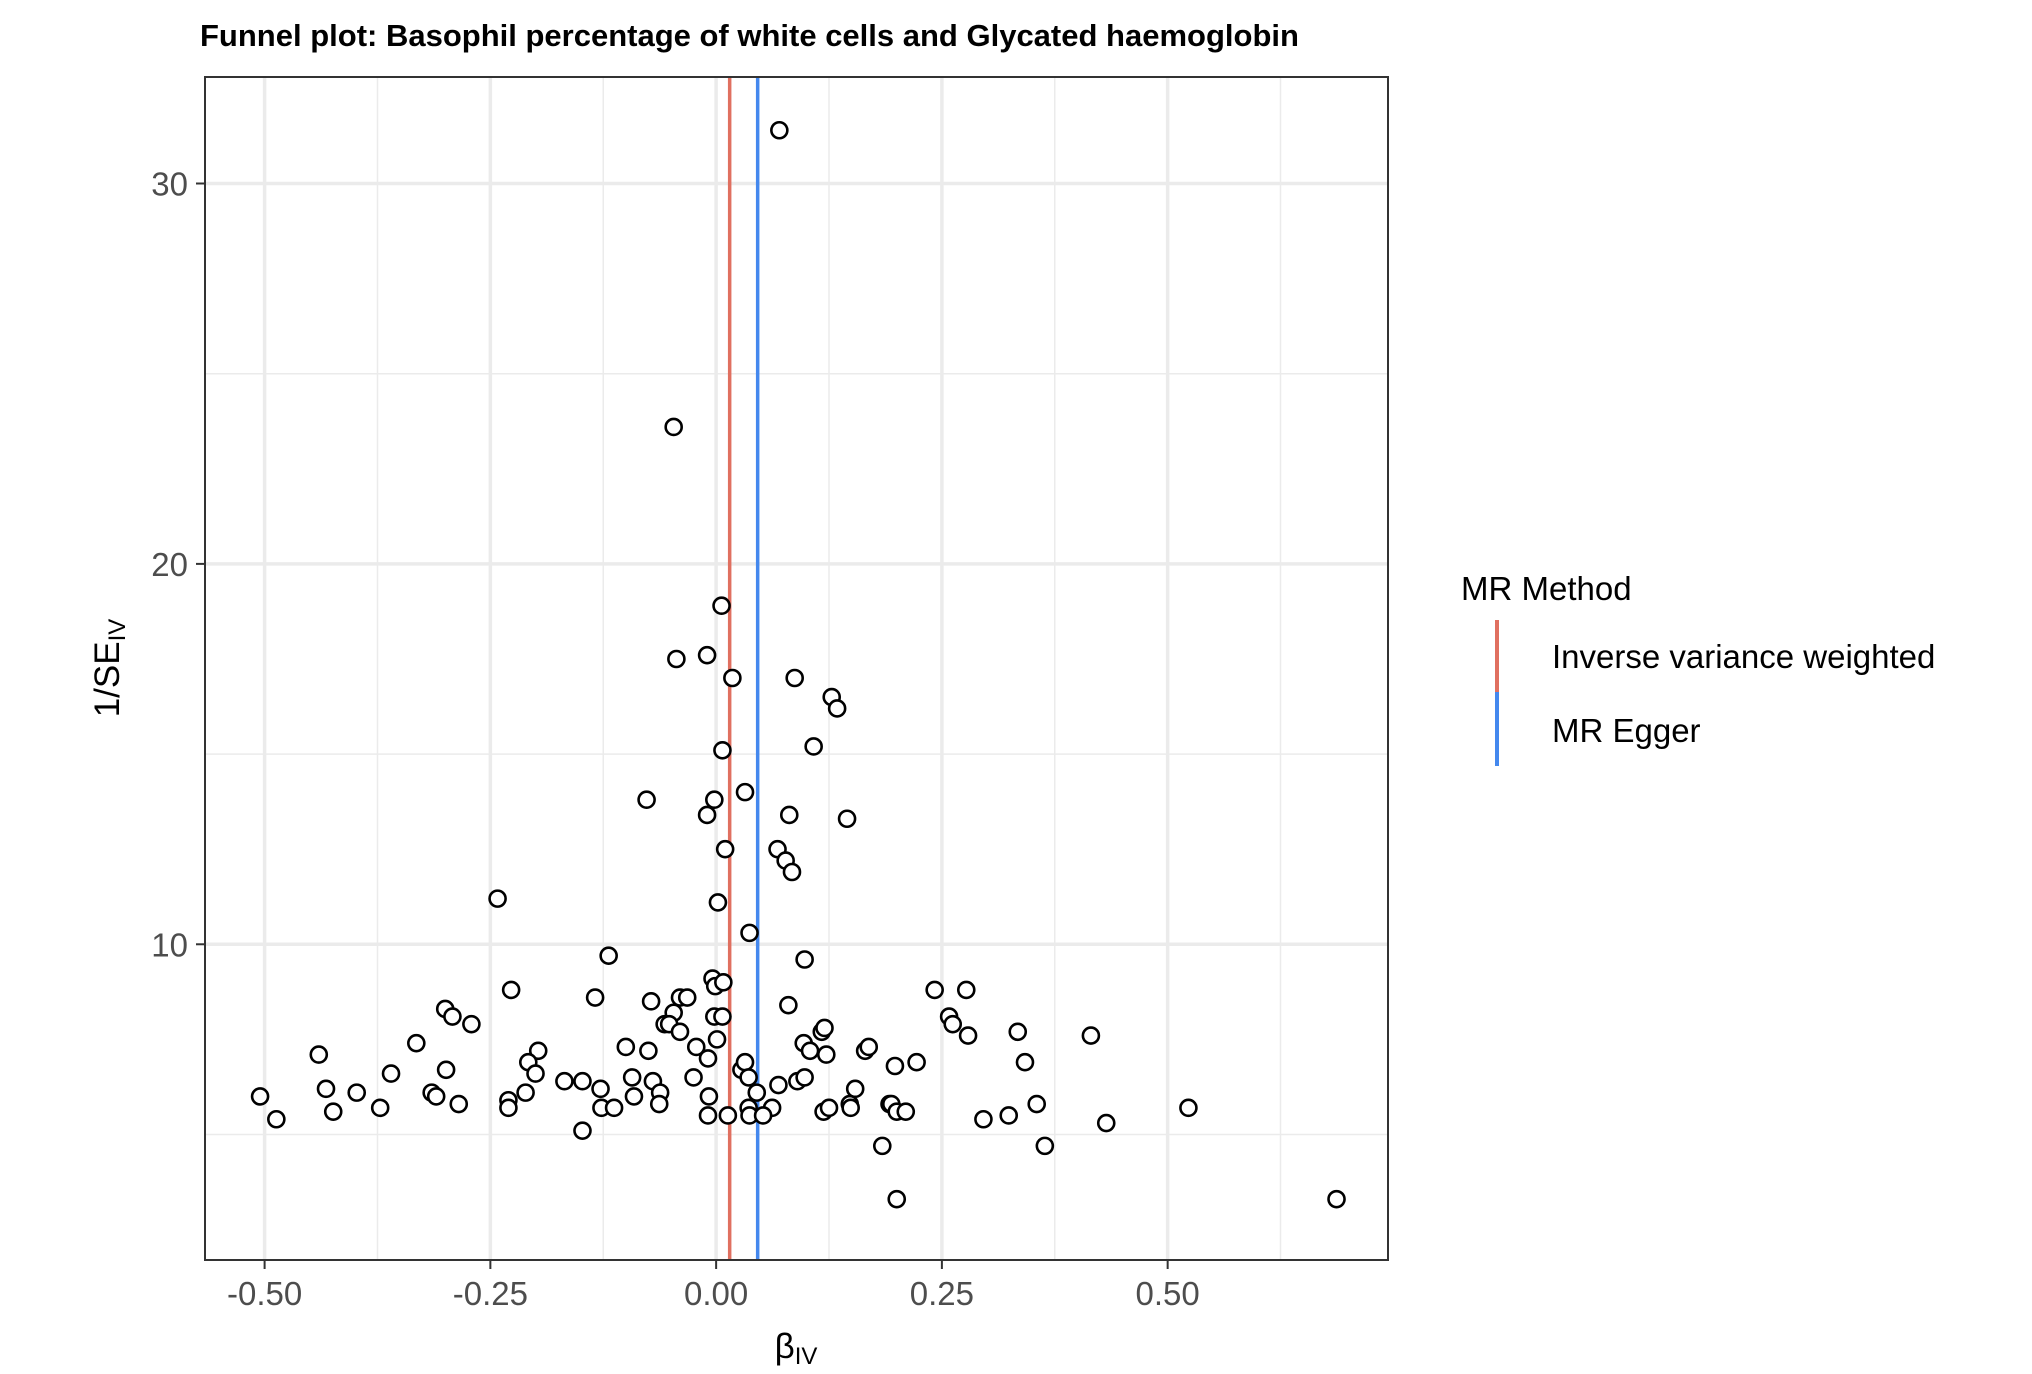 Image resolution: width=2032 pixels, height=1374 pixels. I want to click on y-tick-label: 10, so click(169, 944).